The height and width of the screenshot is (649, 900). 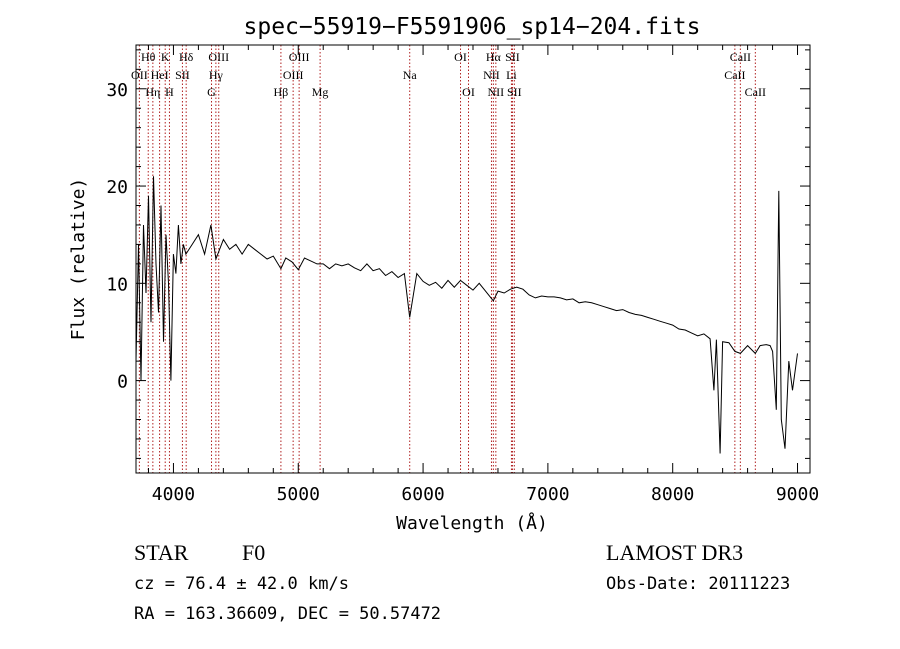 I want to click on chart-title: spec−55919−F5591906_sp14−204.fits, so click(x=472, y=27).